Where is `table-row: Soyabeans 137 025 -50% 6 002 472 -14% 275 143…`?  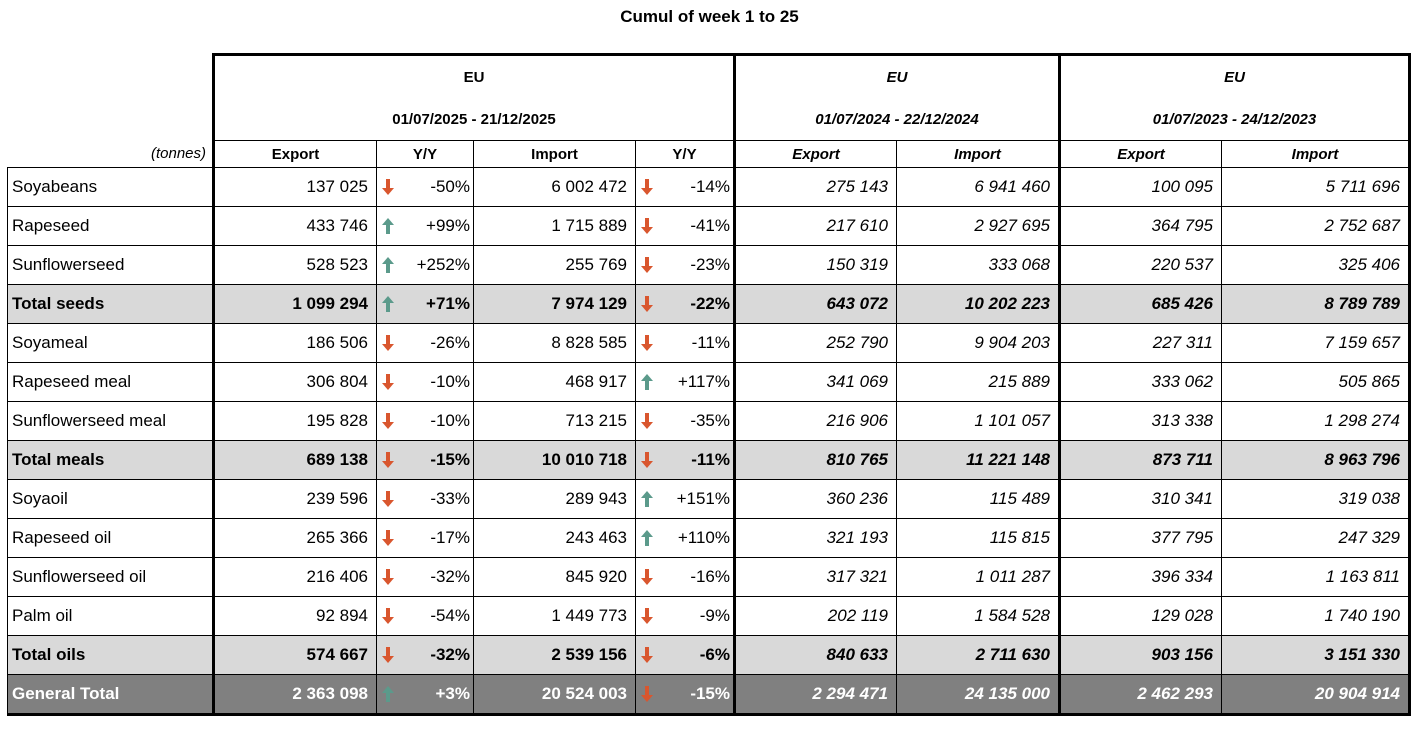 table-row: Soyabeans 137 025 -50% 6 002 472 -14% 275 143… is located at coordinates (709, 187).